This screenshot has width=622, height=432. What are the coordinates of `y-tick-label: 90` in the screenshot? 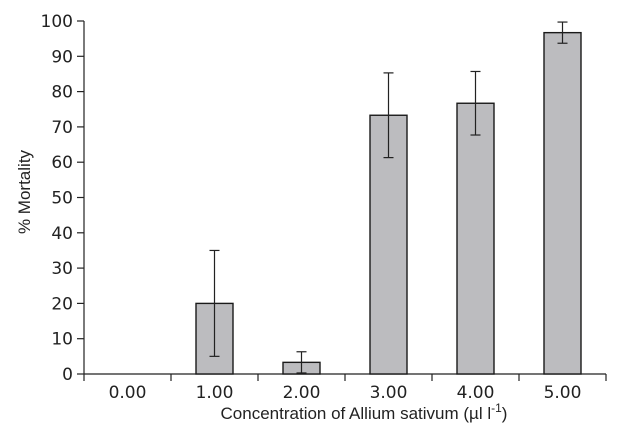 It's located at (62, 57).